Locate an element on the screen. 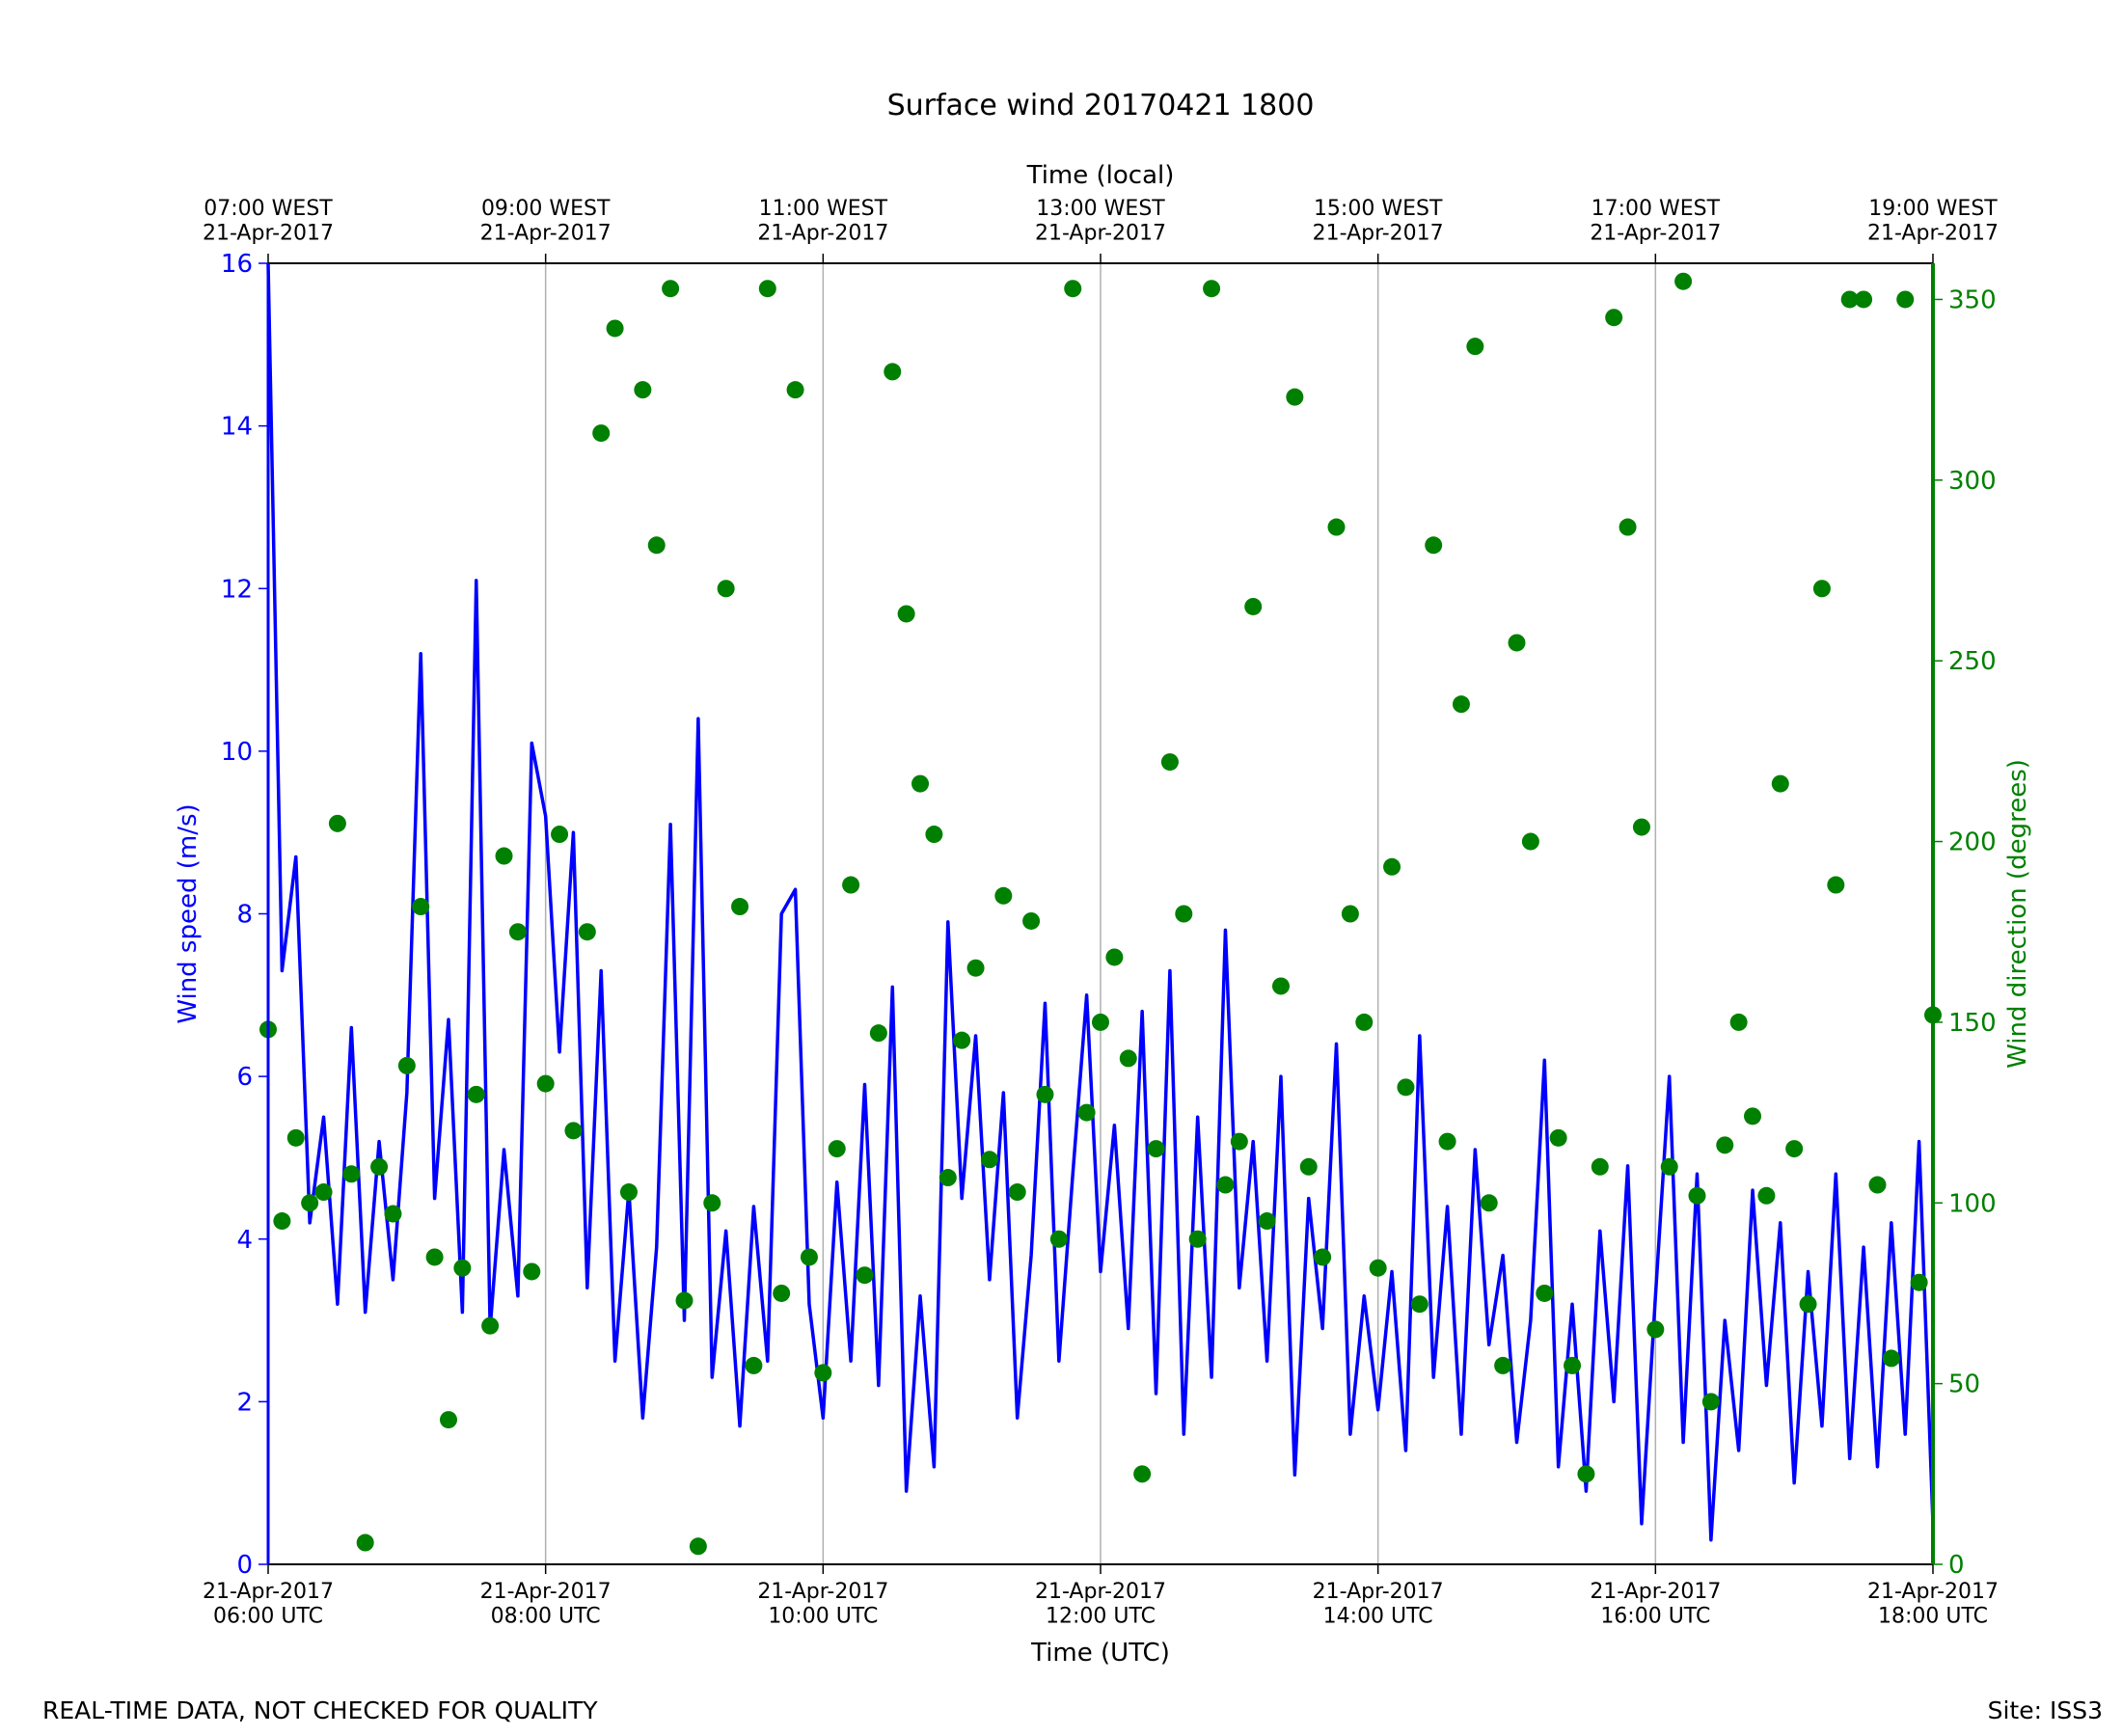 This screenshot has height=1736, width=2122. y2-tick-label: 150 is located at coordinates (1973, 1023).